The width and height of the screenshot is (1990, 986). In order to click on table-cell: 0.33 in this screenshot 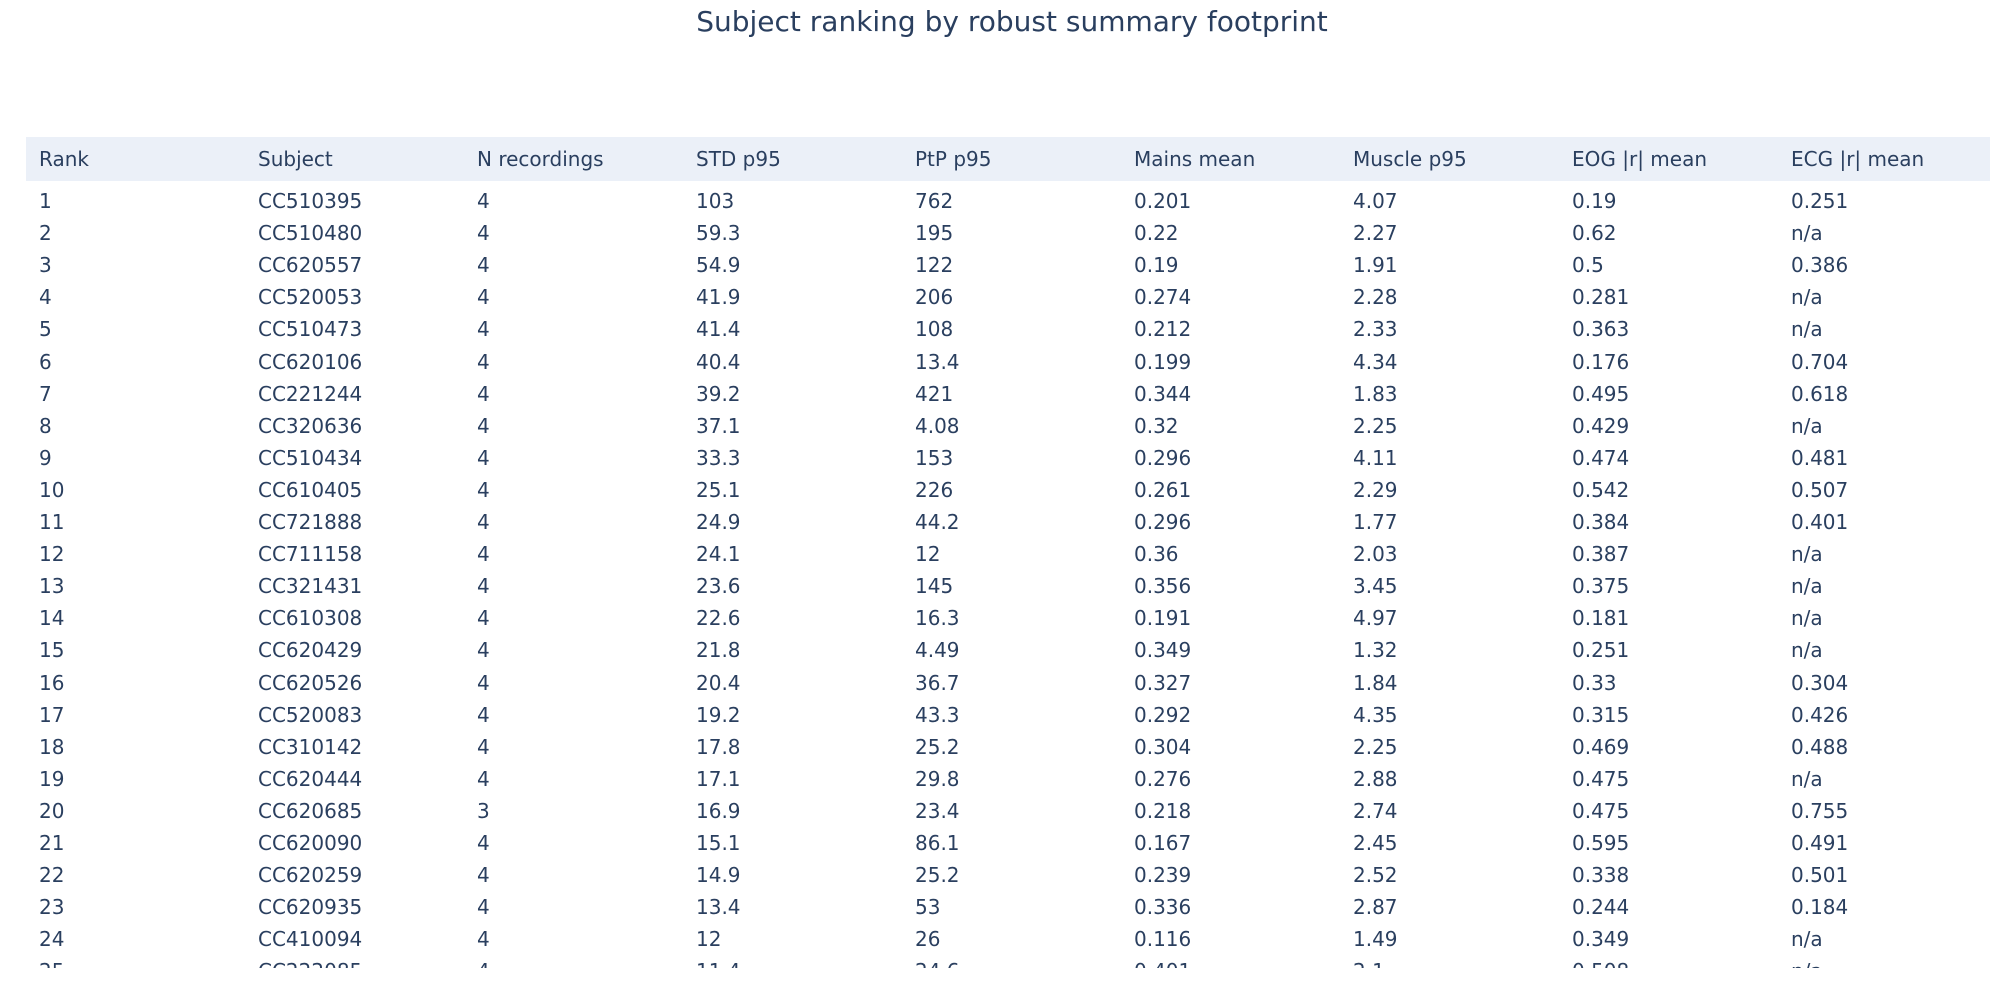, I will do `click(1594, 682)`.